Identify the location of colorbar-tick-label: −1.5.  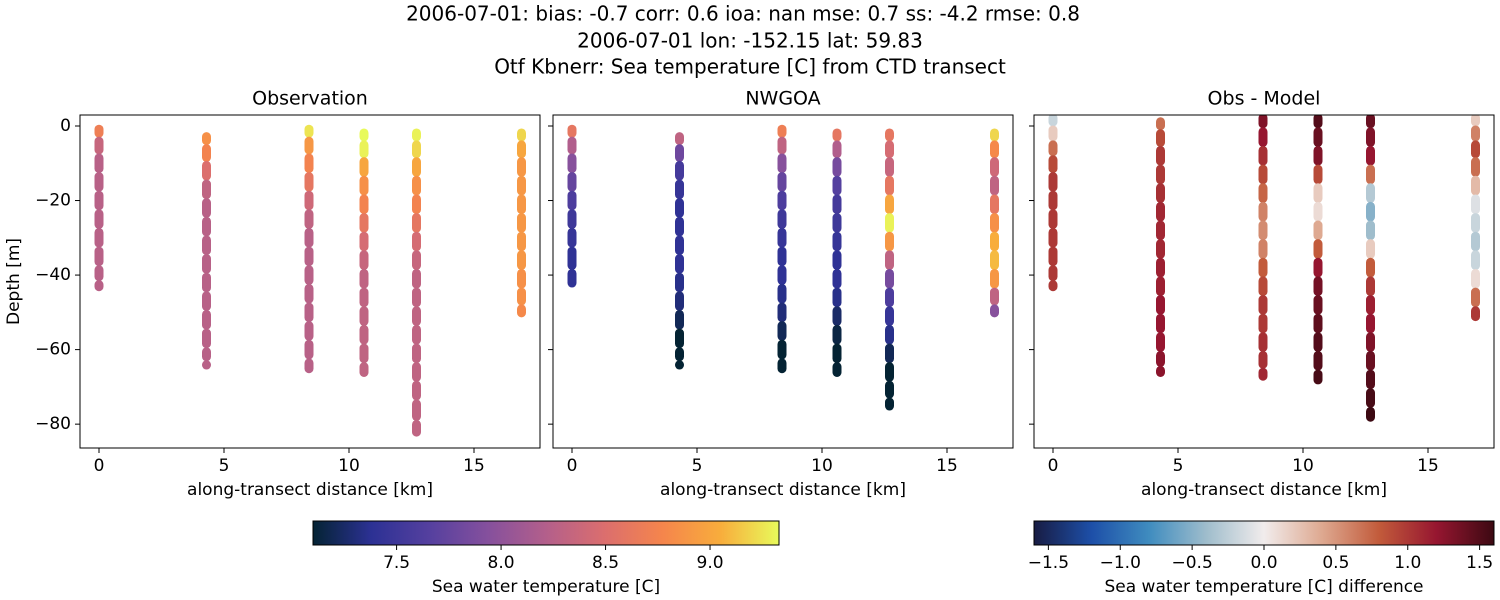
(1048, 563).